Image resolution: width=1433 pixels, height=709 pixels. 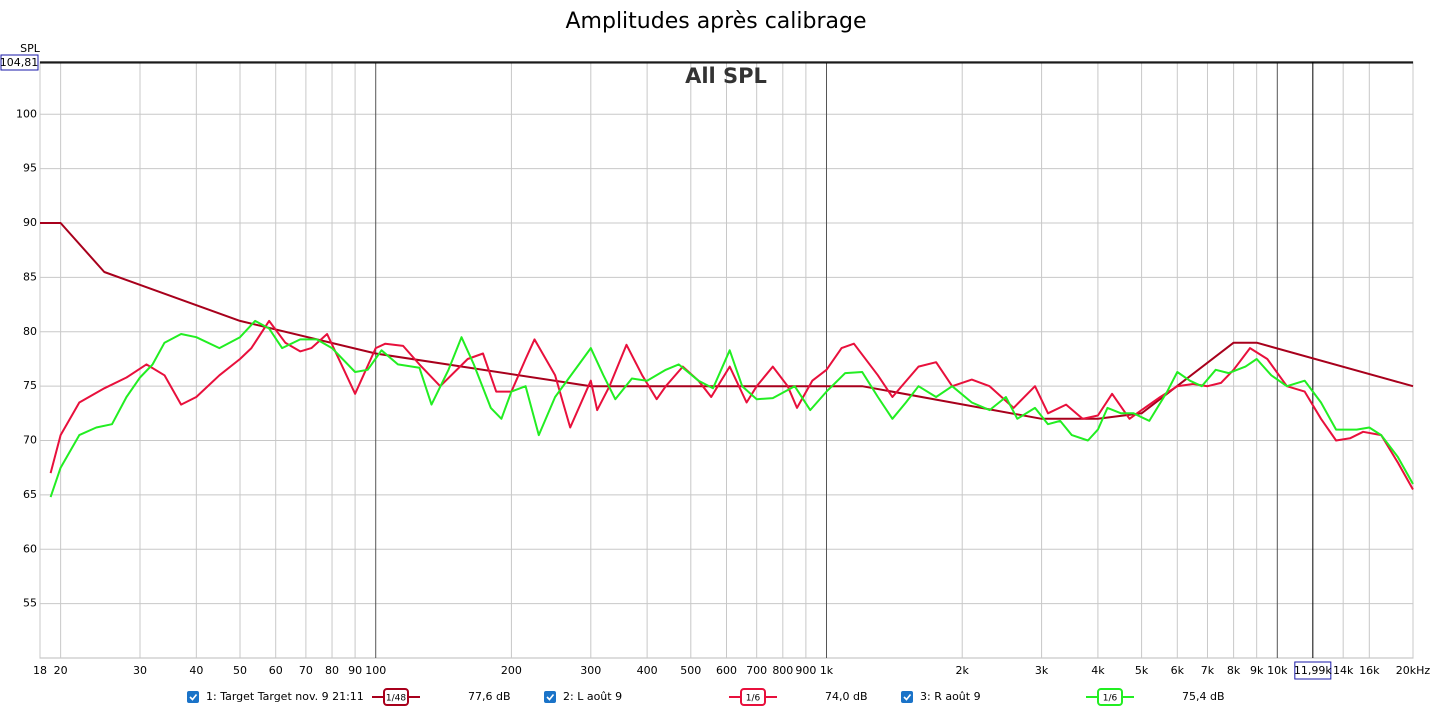 What do you see at coordinates (285, 696) in the screenshot?
I see `legend-name: 1: Target Target nov. 9 21:11` at bounding box center [285, 696].